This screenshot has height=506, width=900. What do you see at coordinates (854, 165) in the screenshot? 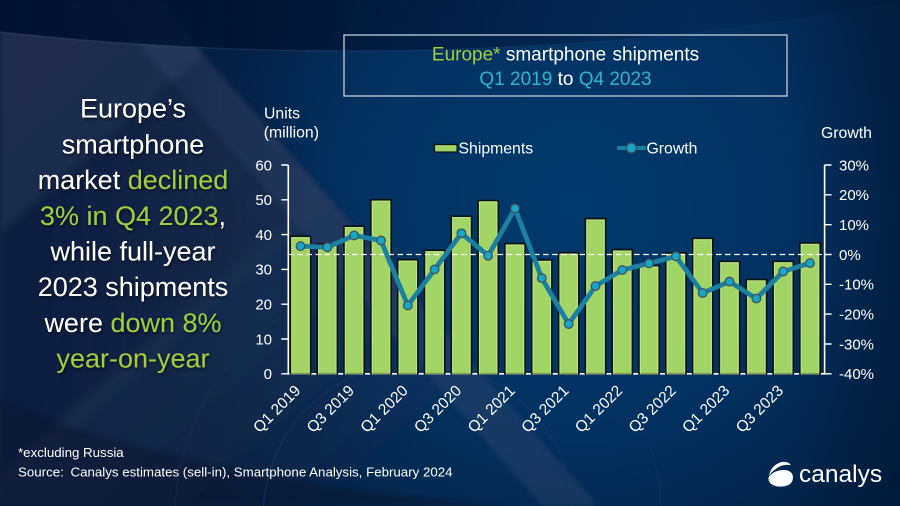
I see `svg-text: 30%` at bounding box center [854, 165].